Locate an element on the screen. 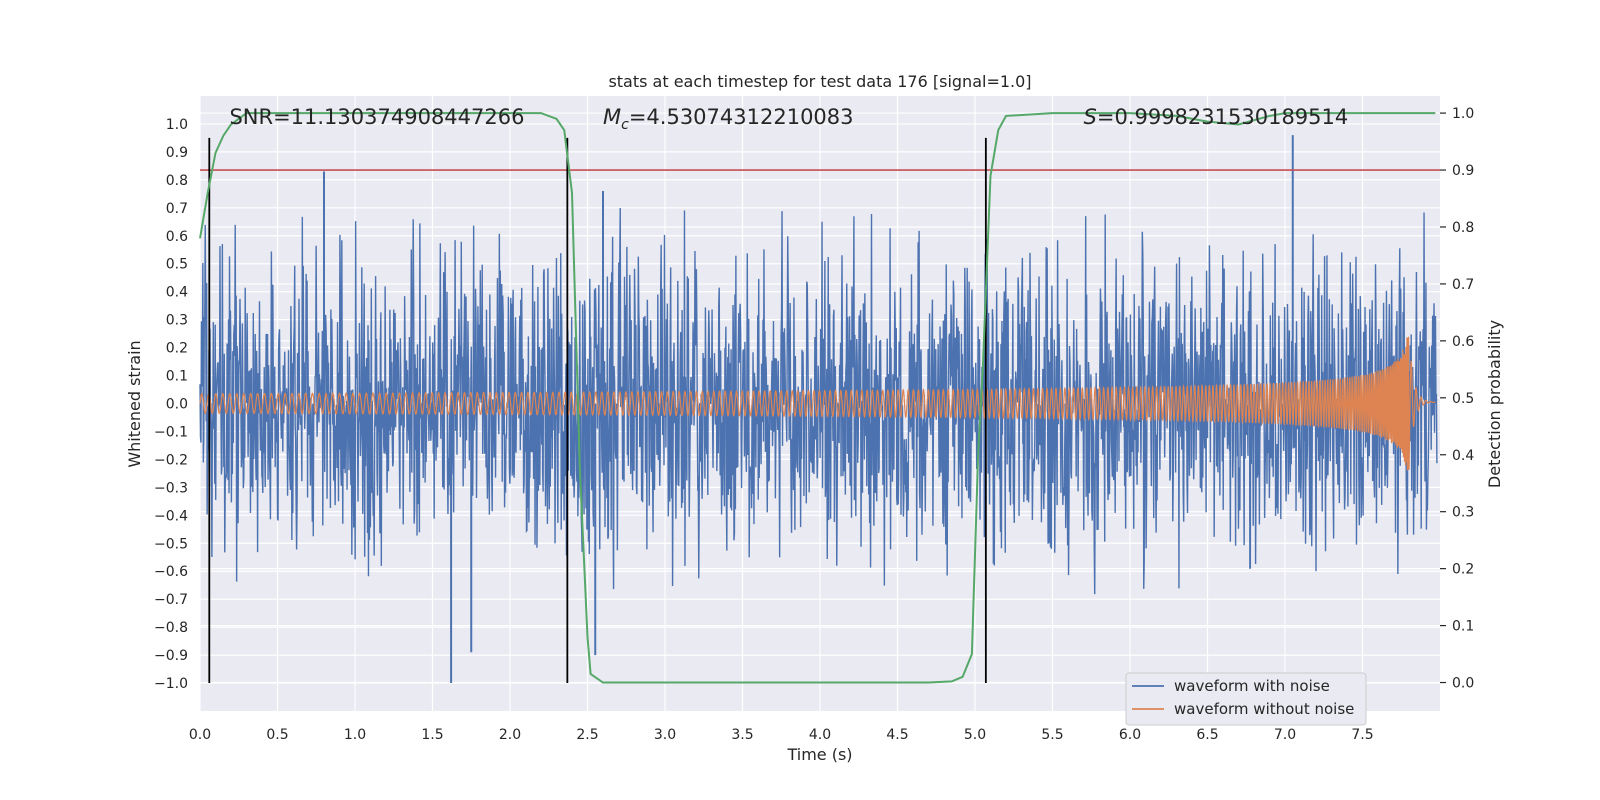 The image size is (1600, 800). x-tick-label-14: 7.0 is located at coordinates (1285, 735).